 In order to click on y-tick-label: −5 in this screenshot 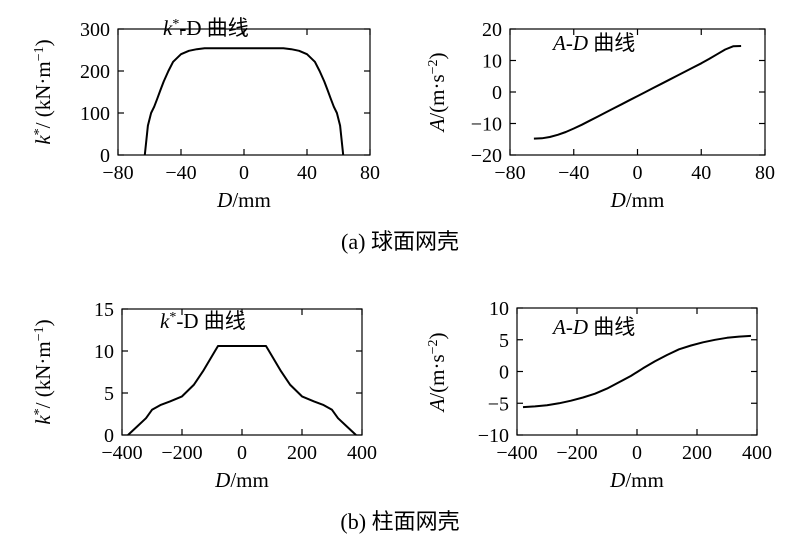, I will do `click(498, 404)`.